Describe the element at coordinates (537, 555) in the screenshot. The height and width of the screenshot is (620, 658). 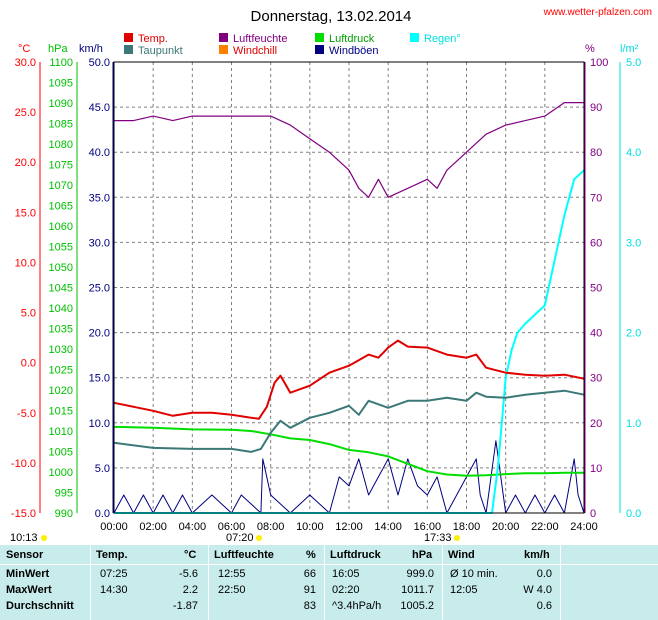
I see `hdr-wind-unit: km/h` at that location.